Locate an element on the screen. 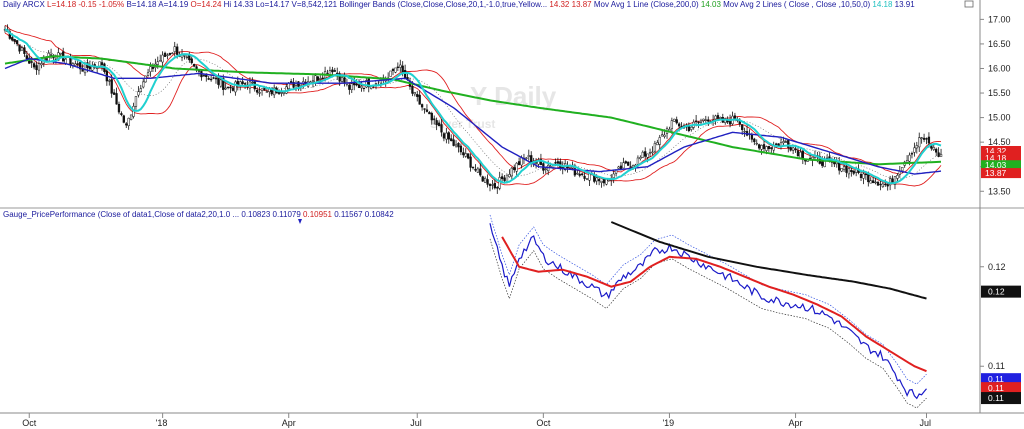 The width and height of the screenshot is (1024, 429). last-value-label: 0.11 is located at coordinates (996, 398).